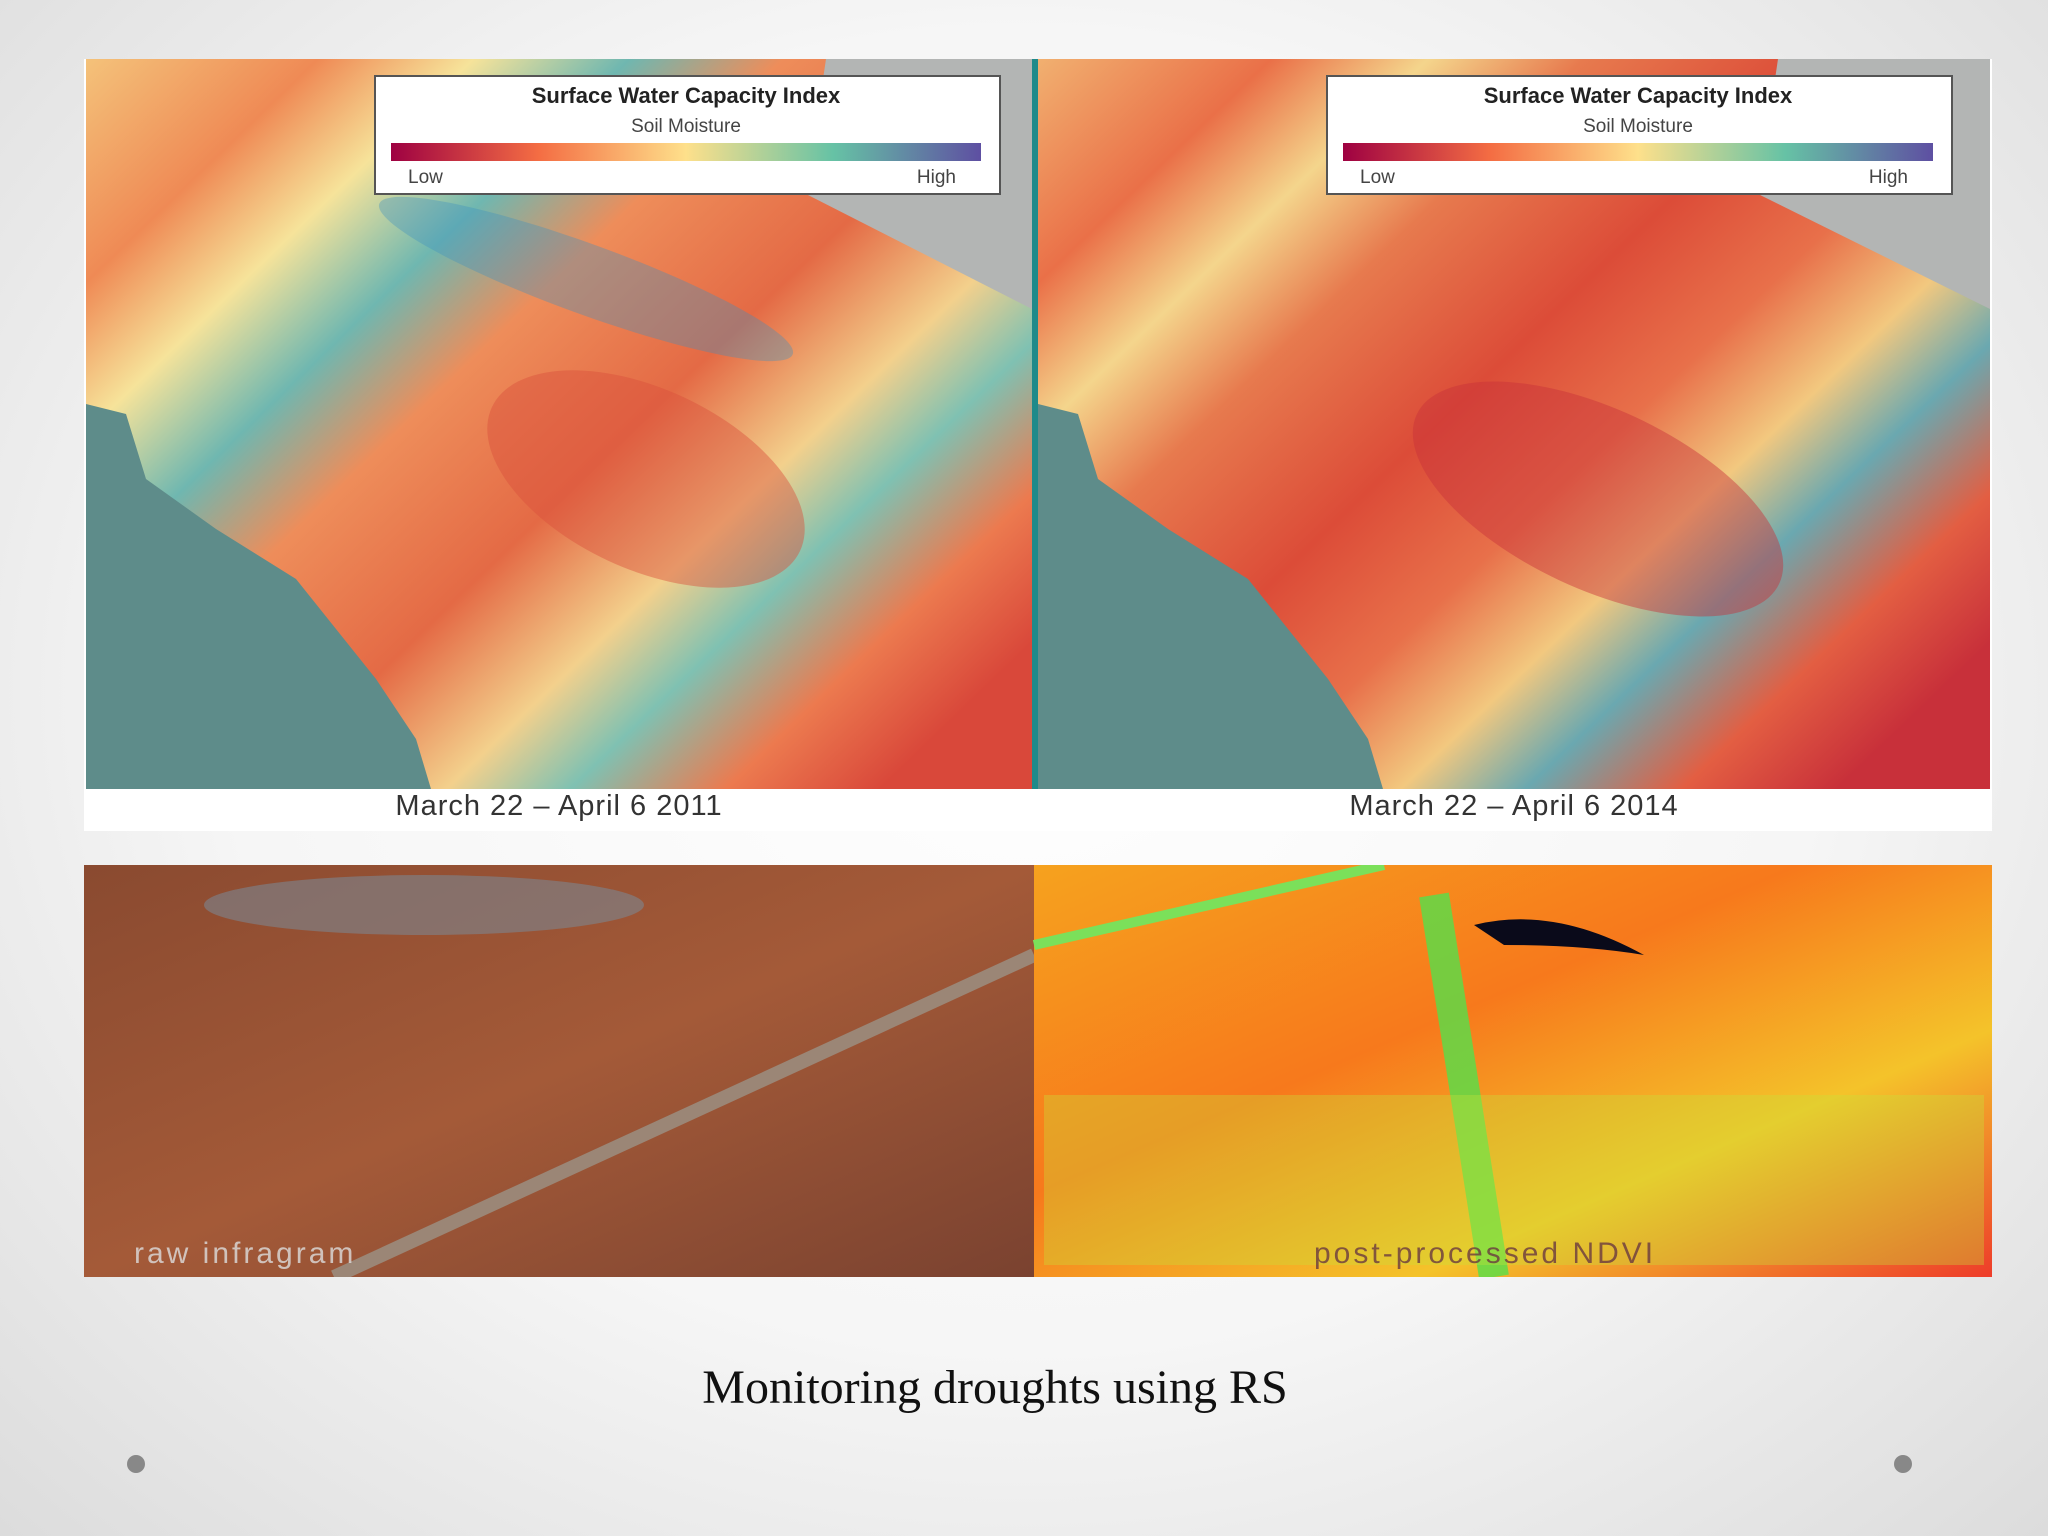 The width and height of the screenshot is (2048, 1536). I want to click on map-caption: March 22 – April 6 2014, so click(1514, 806).